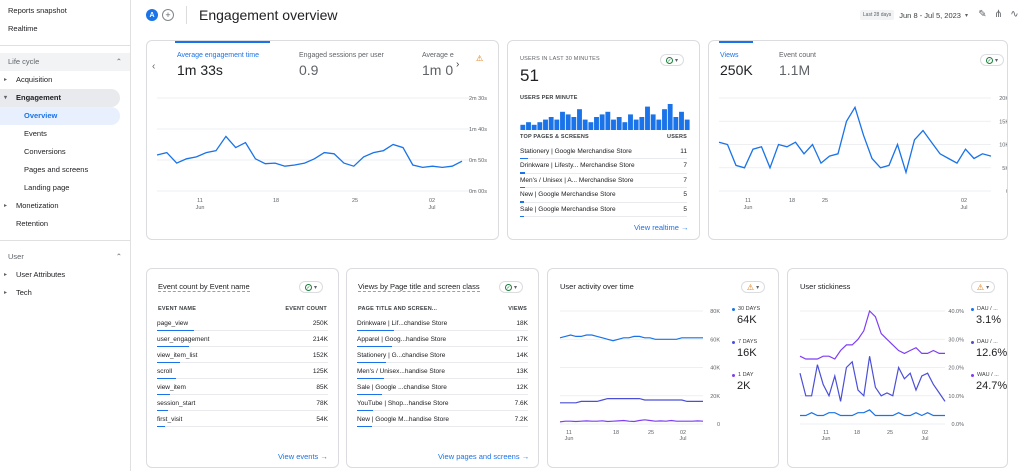  Describe the element at coordinates (65, 293) in the screenshot. I see `nav-tech: ▸ Tech` at that location.